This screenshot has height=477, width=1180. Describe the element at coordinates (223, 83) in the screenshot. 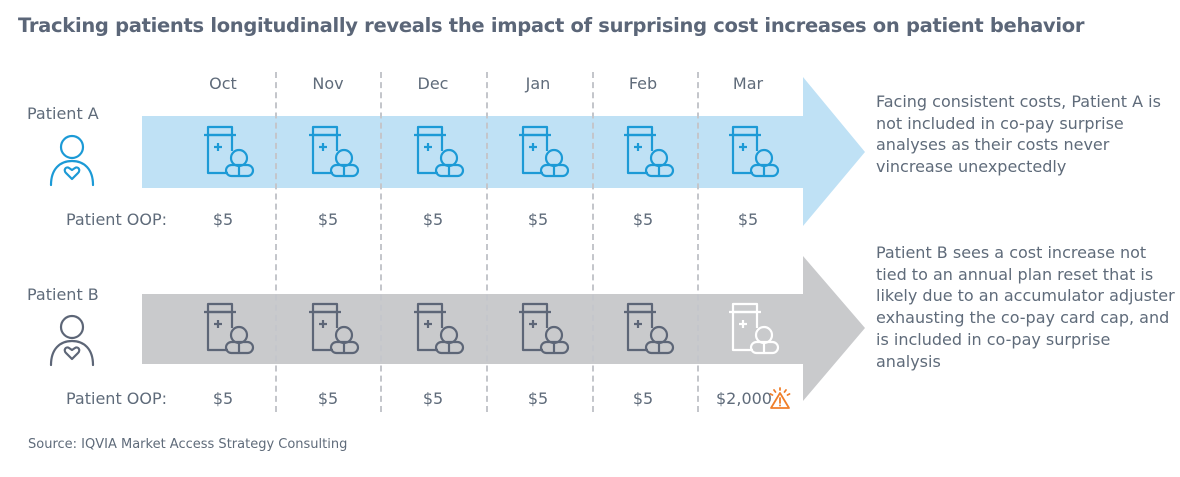

I see `month-label-oct: Oct` at that location.